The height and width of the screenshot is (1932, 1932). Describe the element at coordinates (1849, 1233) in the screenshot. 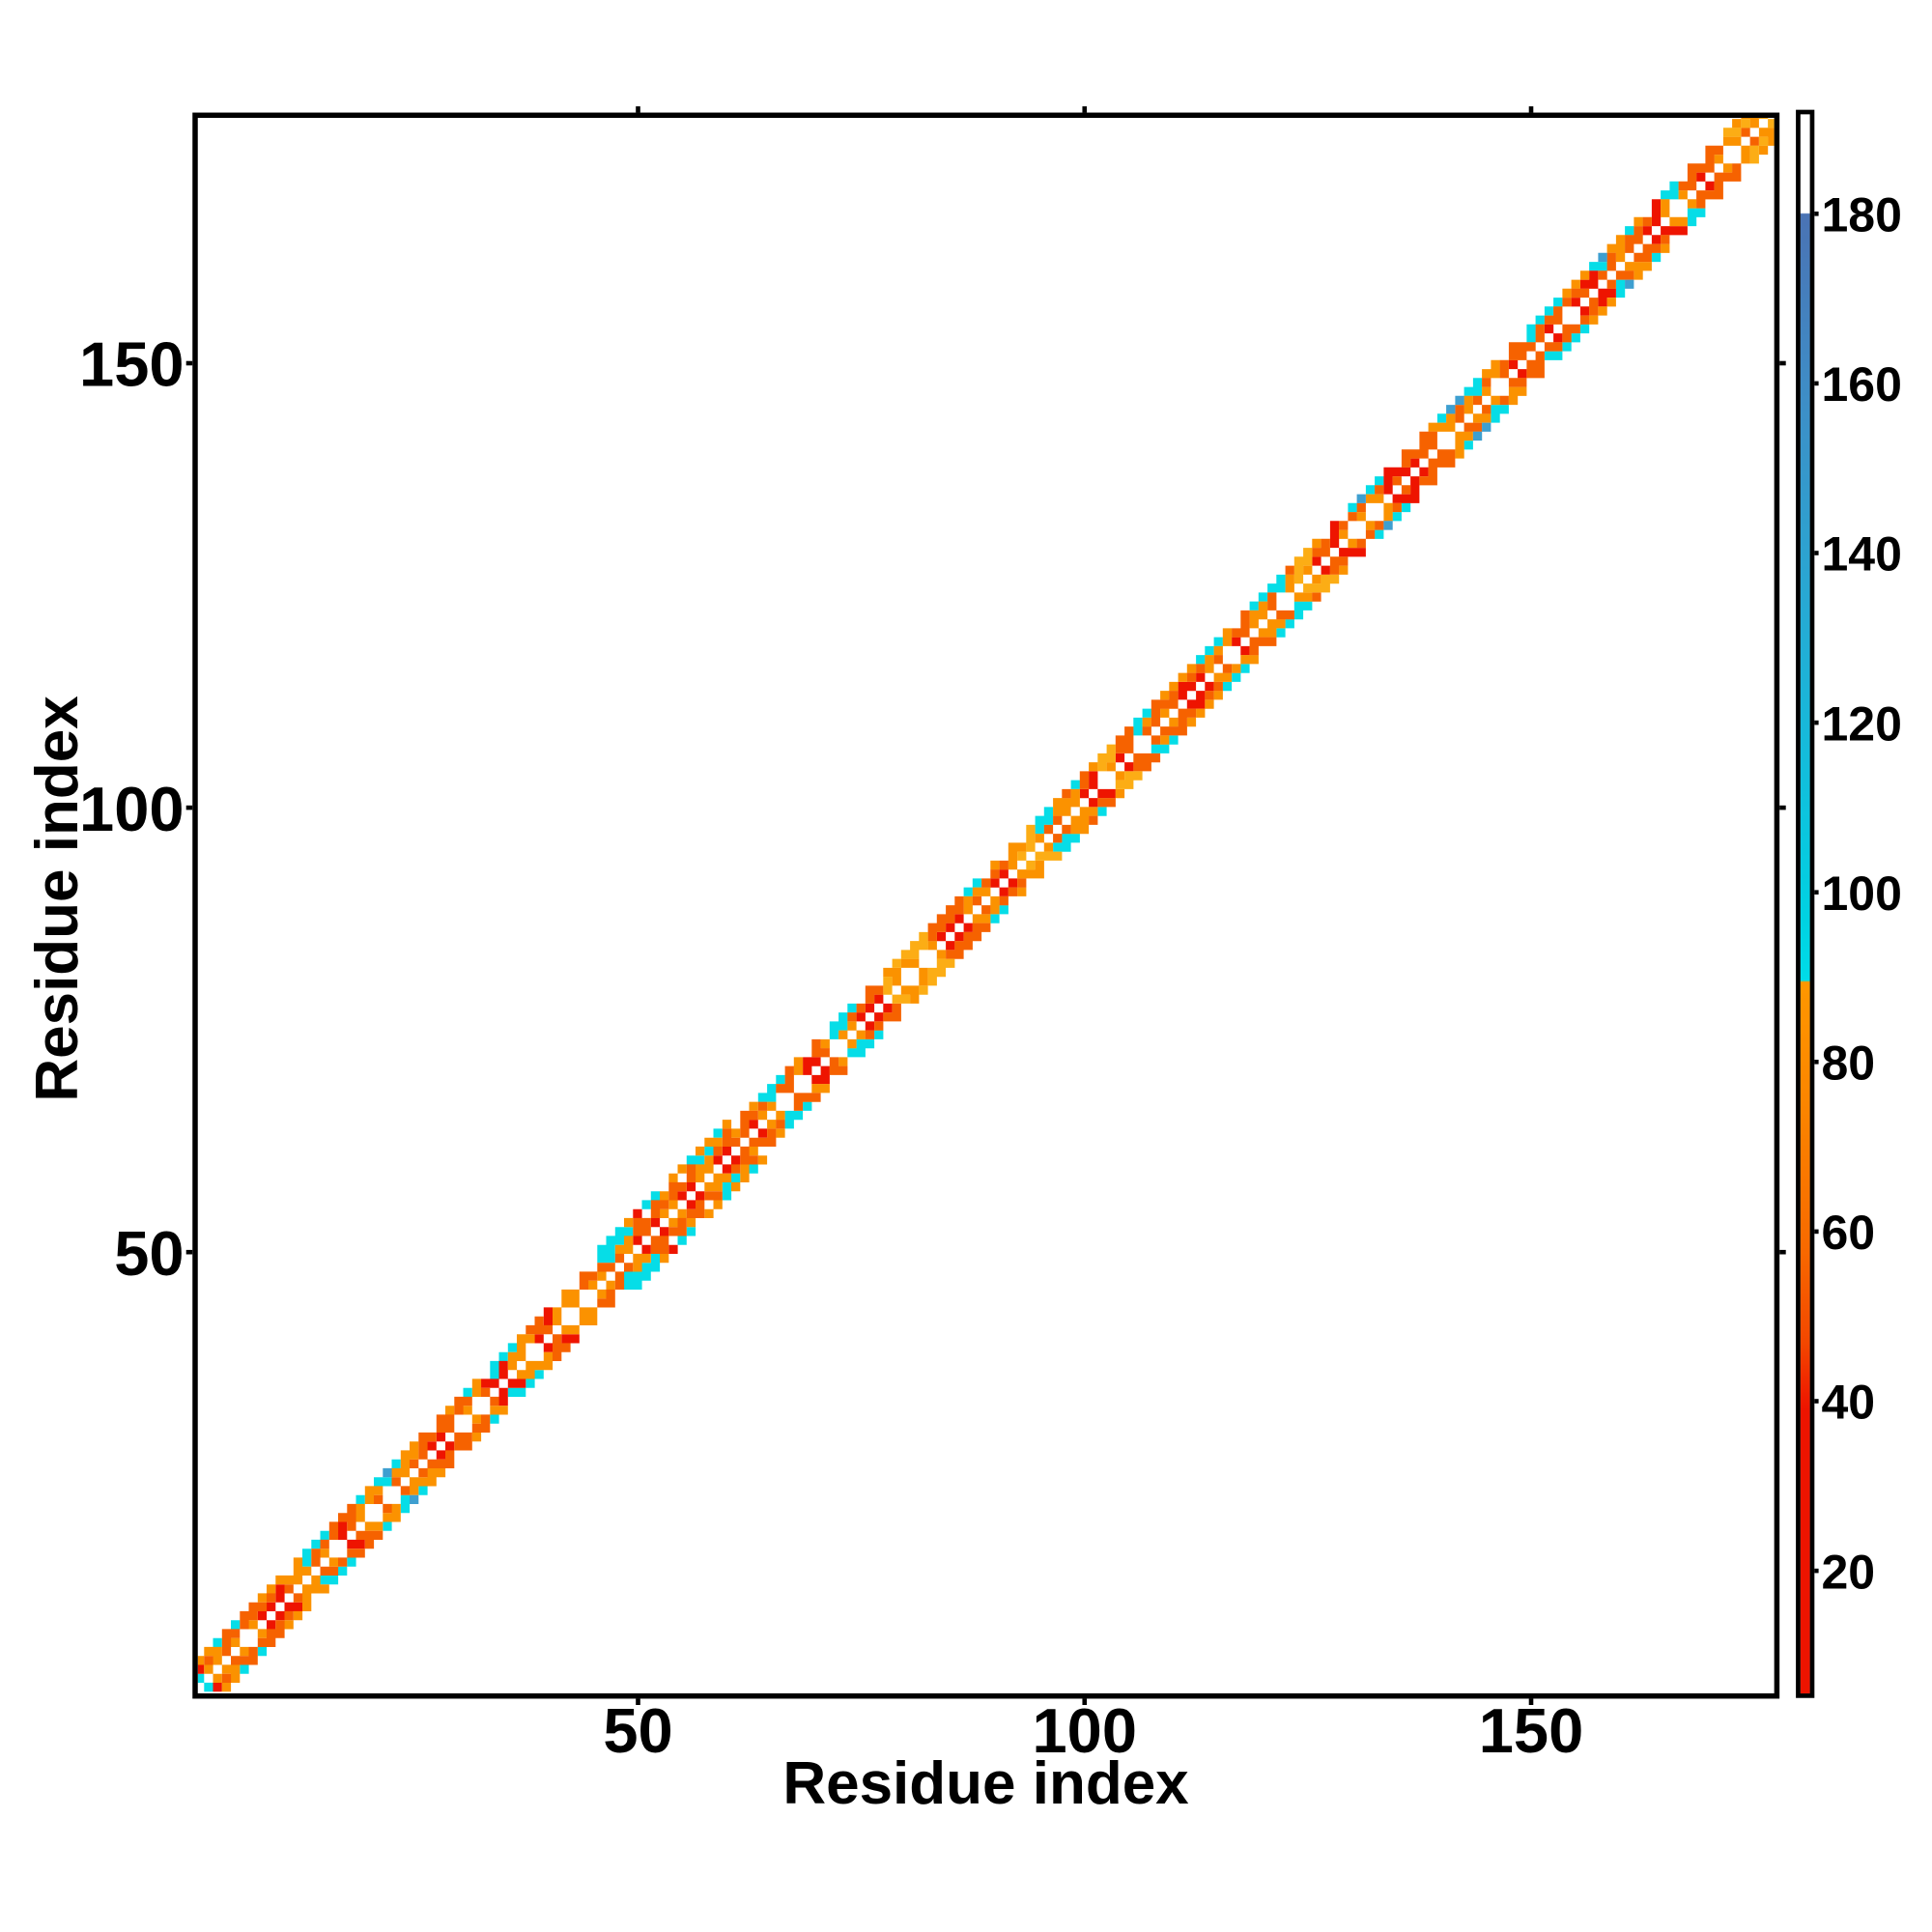

I see `svg-text: 60` at that location.